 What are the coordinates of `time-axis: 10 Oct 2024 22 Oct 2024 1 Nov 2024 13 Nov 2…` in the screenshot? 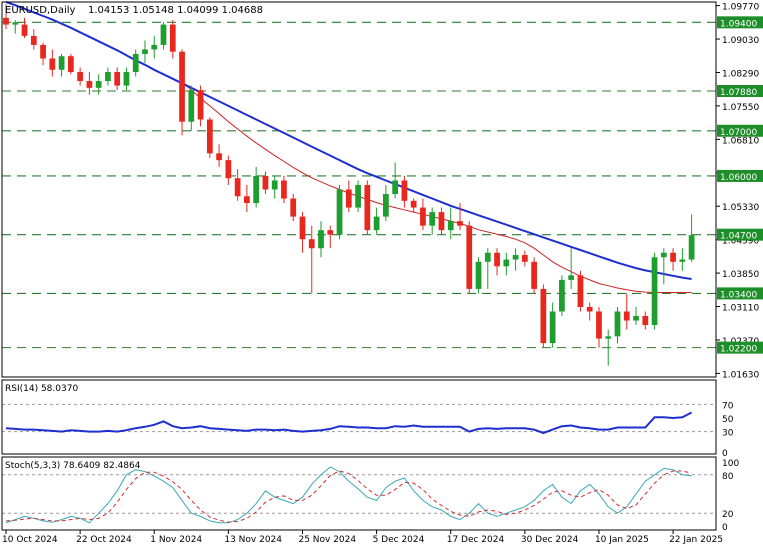 It's located at (362, 537).